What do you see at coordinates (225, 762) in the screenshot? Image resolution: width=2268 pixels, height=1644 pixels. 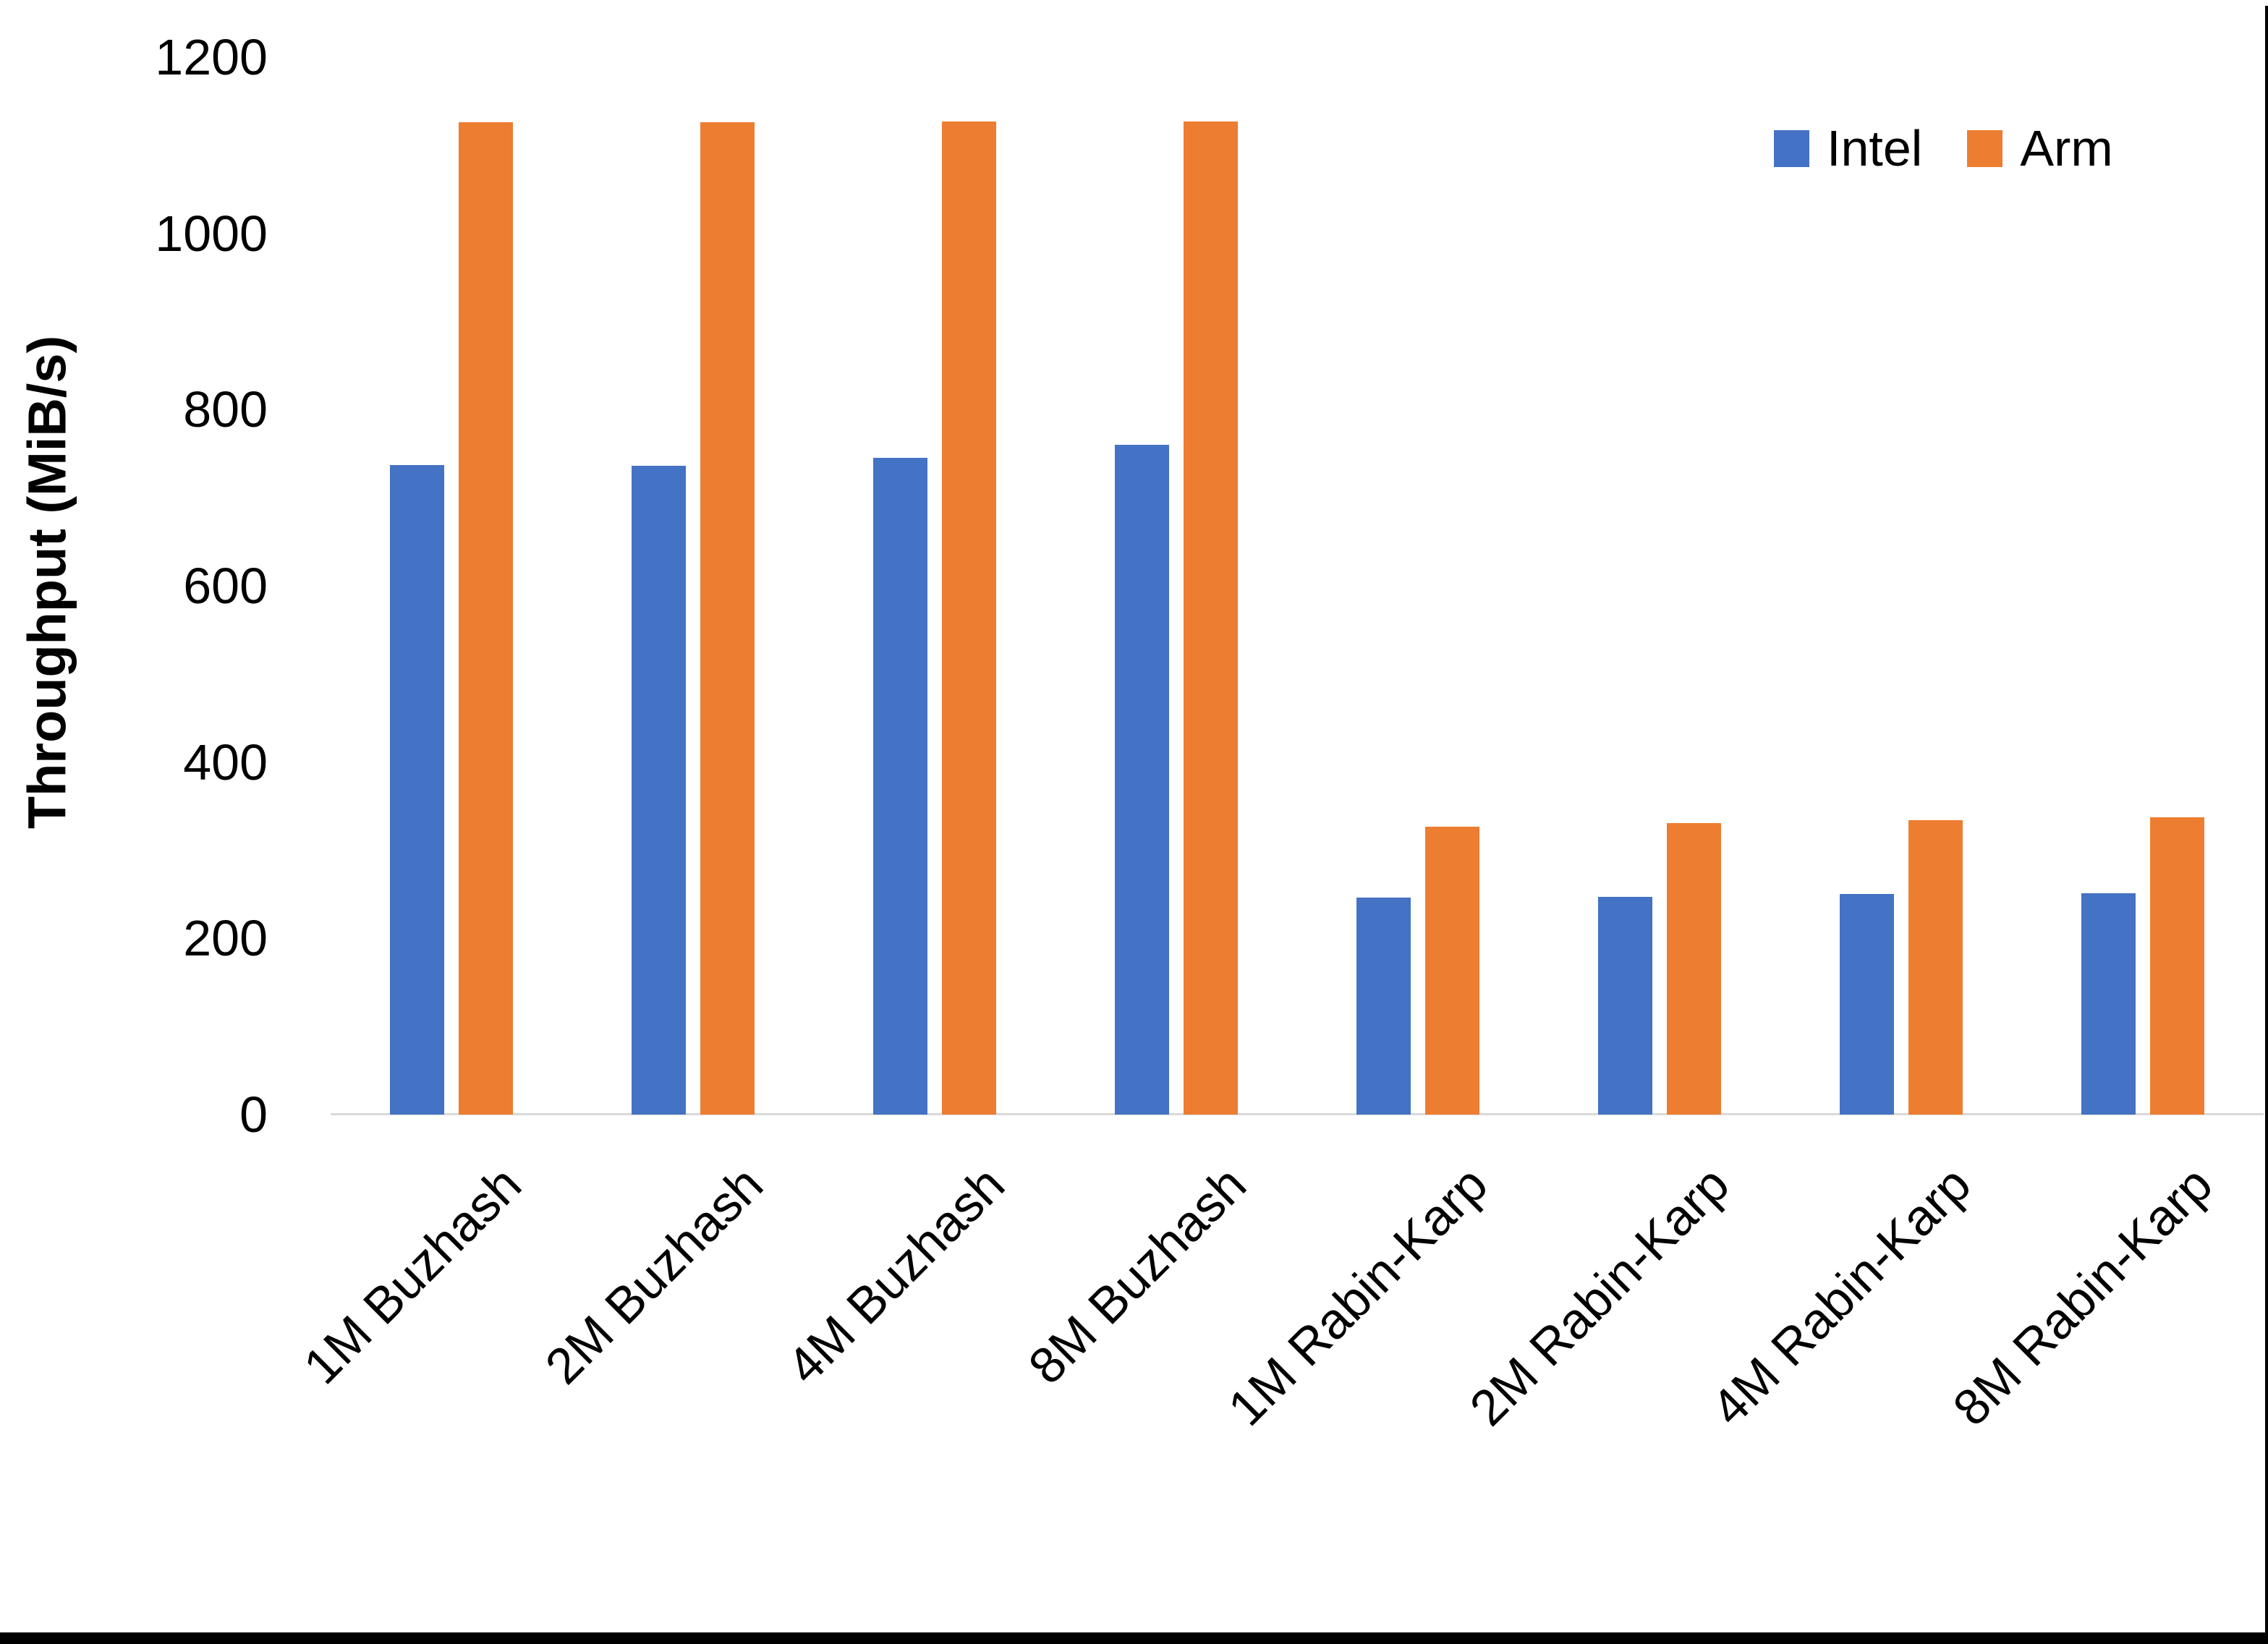 I see `y-tick-label-400: 400` at bounding box center [225, 762].